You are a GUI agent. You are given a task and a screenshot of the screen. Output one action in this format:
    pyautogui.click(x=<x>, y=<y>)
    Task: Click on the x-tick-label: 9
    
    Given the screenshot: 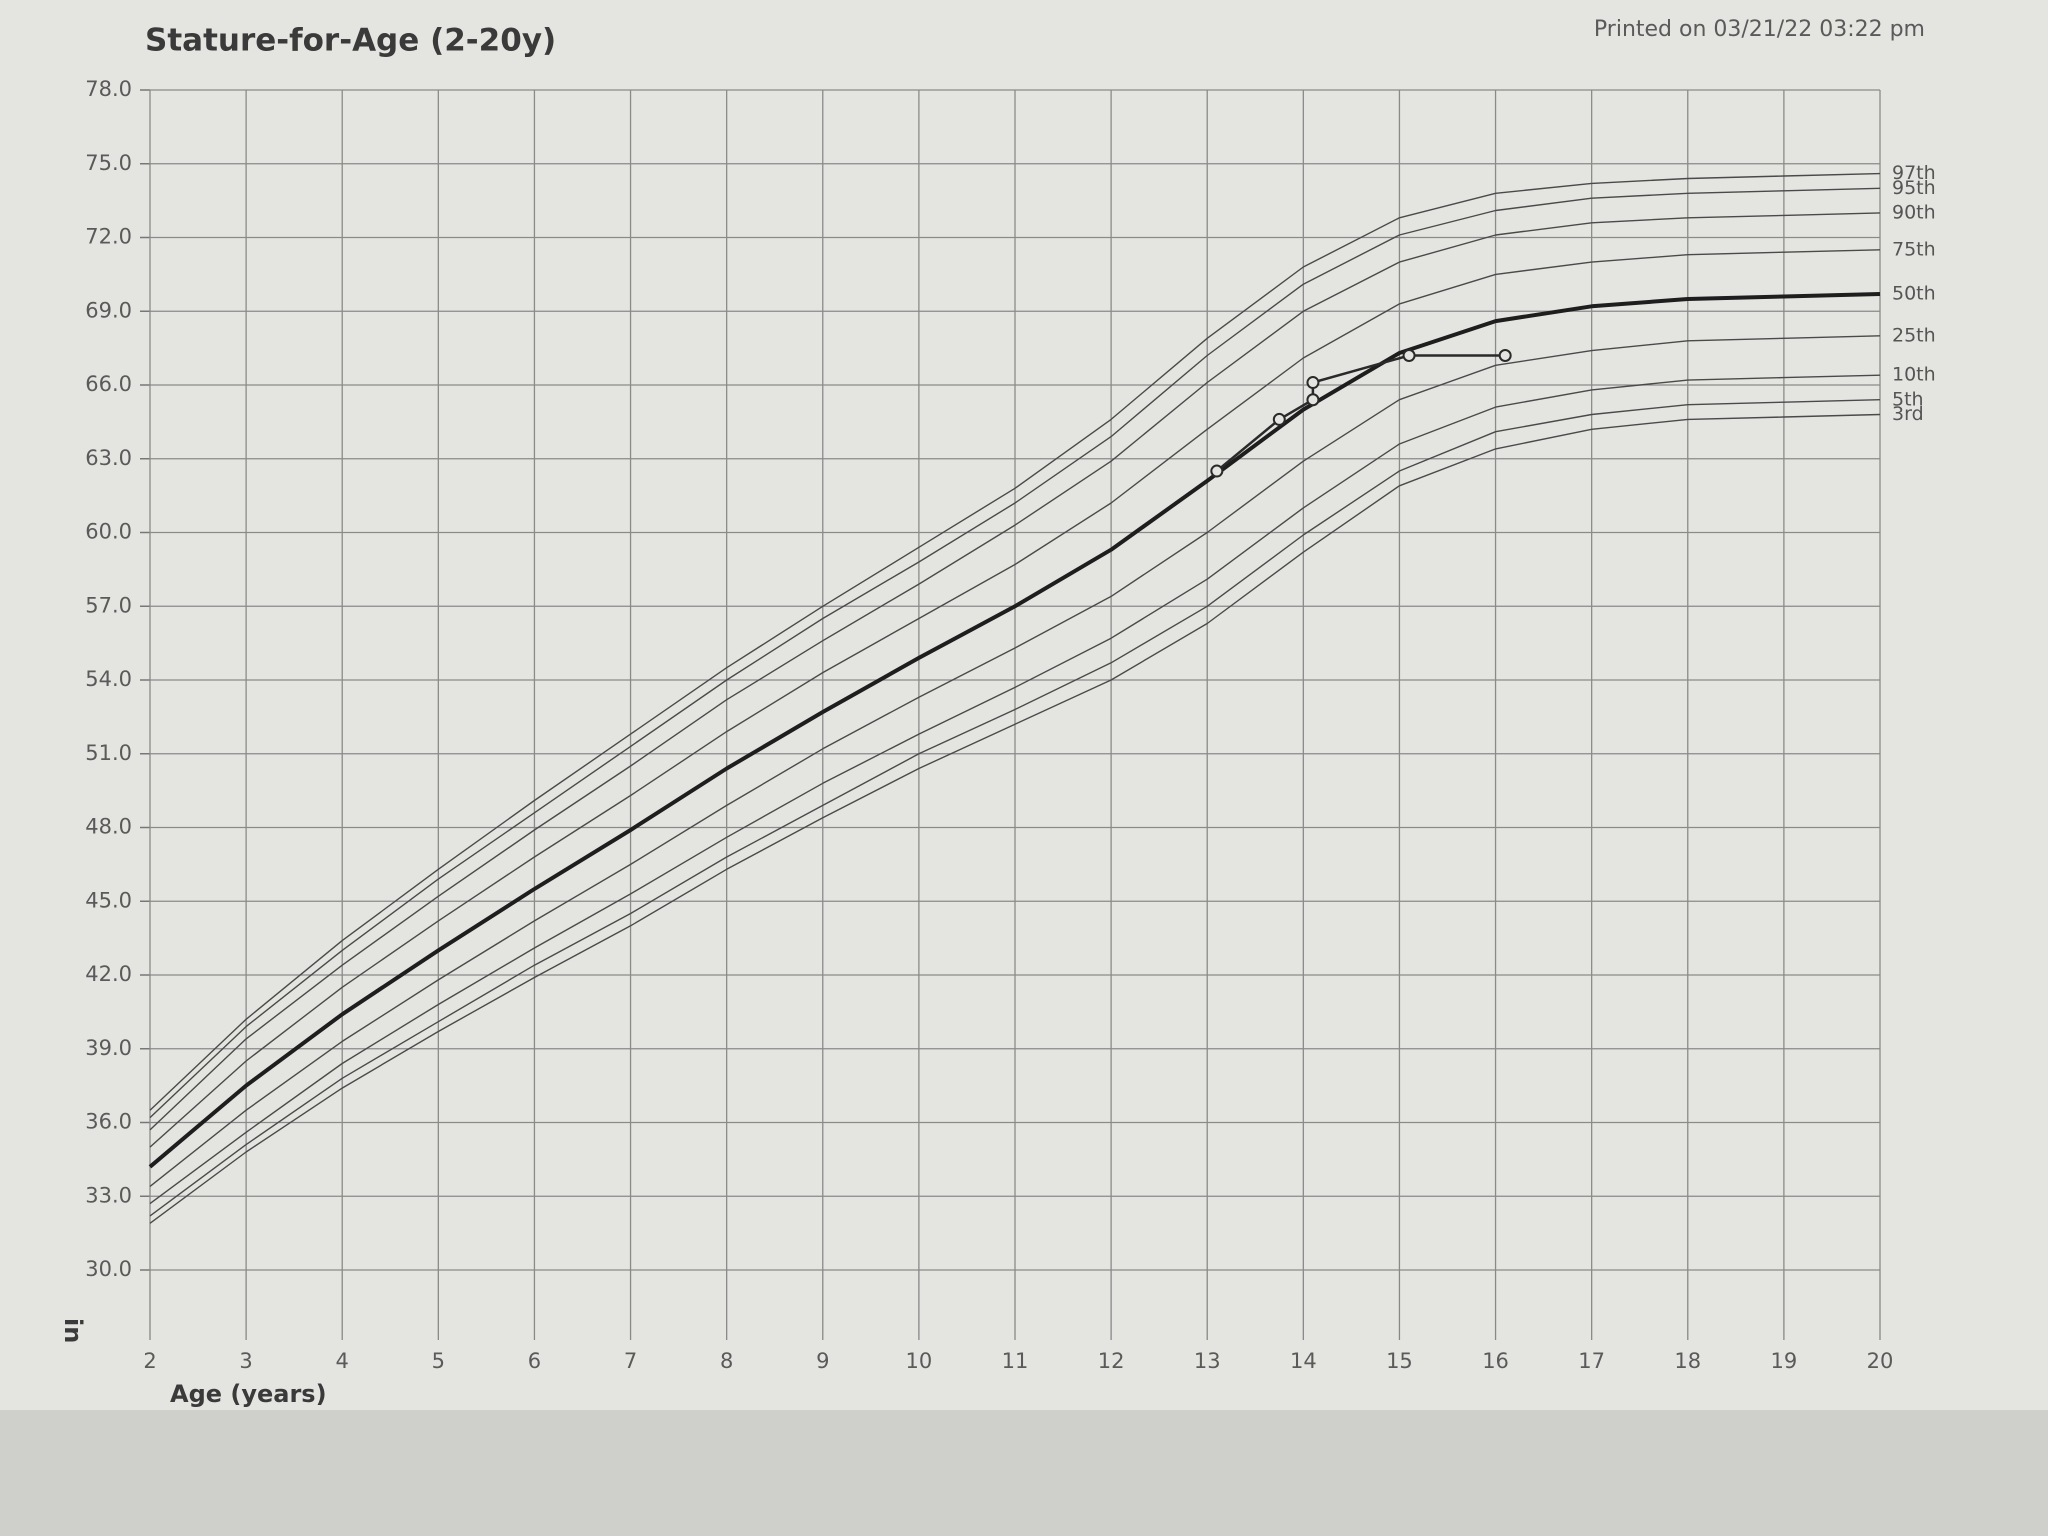 What is the action you would take?
    pyautogui.click(x=822, y=1361)
    